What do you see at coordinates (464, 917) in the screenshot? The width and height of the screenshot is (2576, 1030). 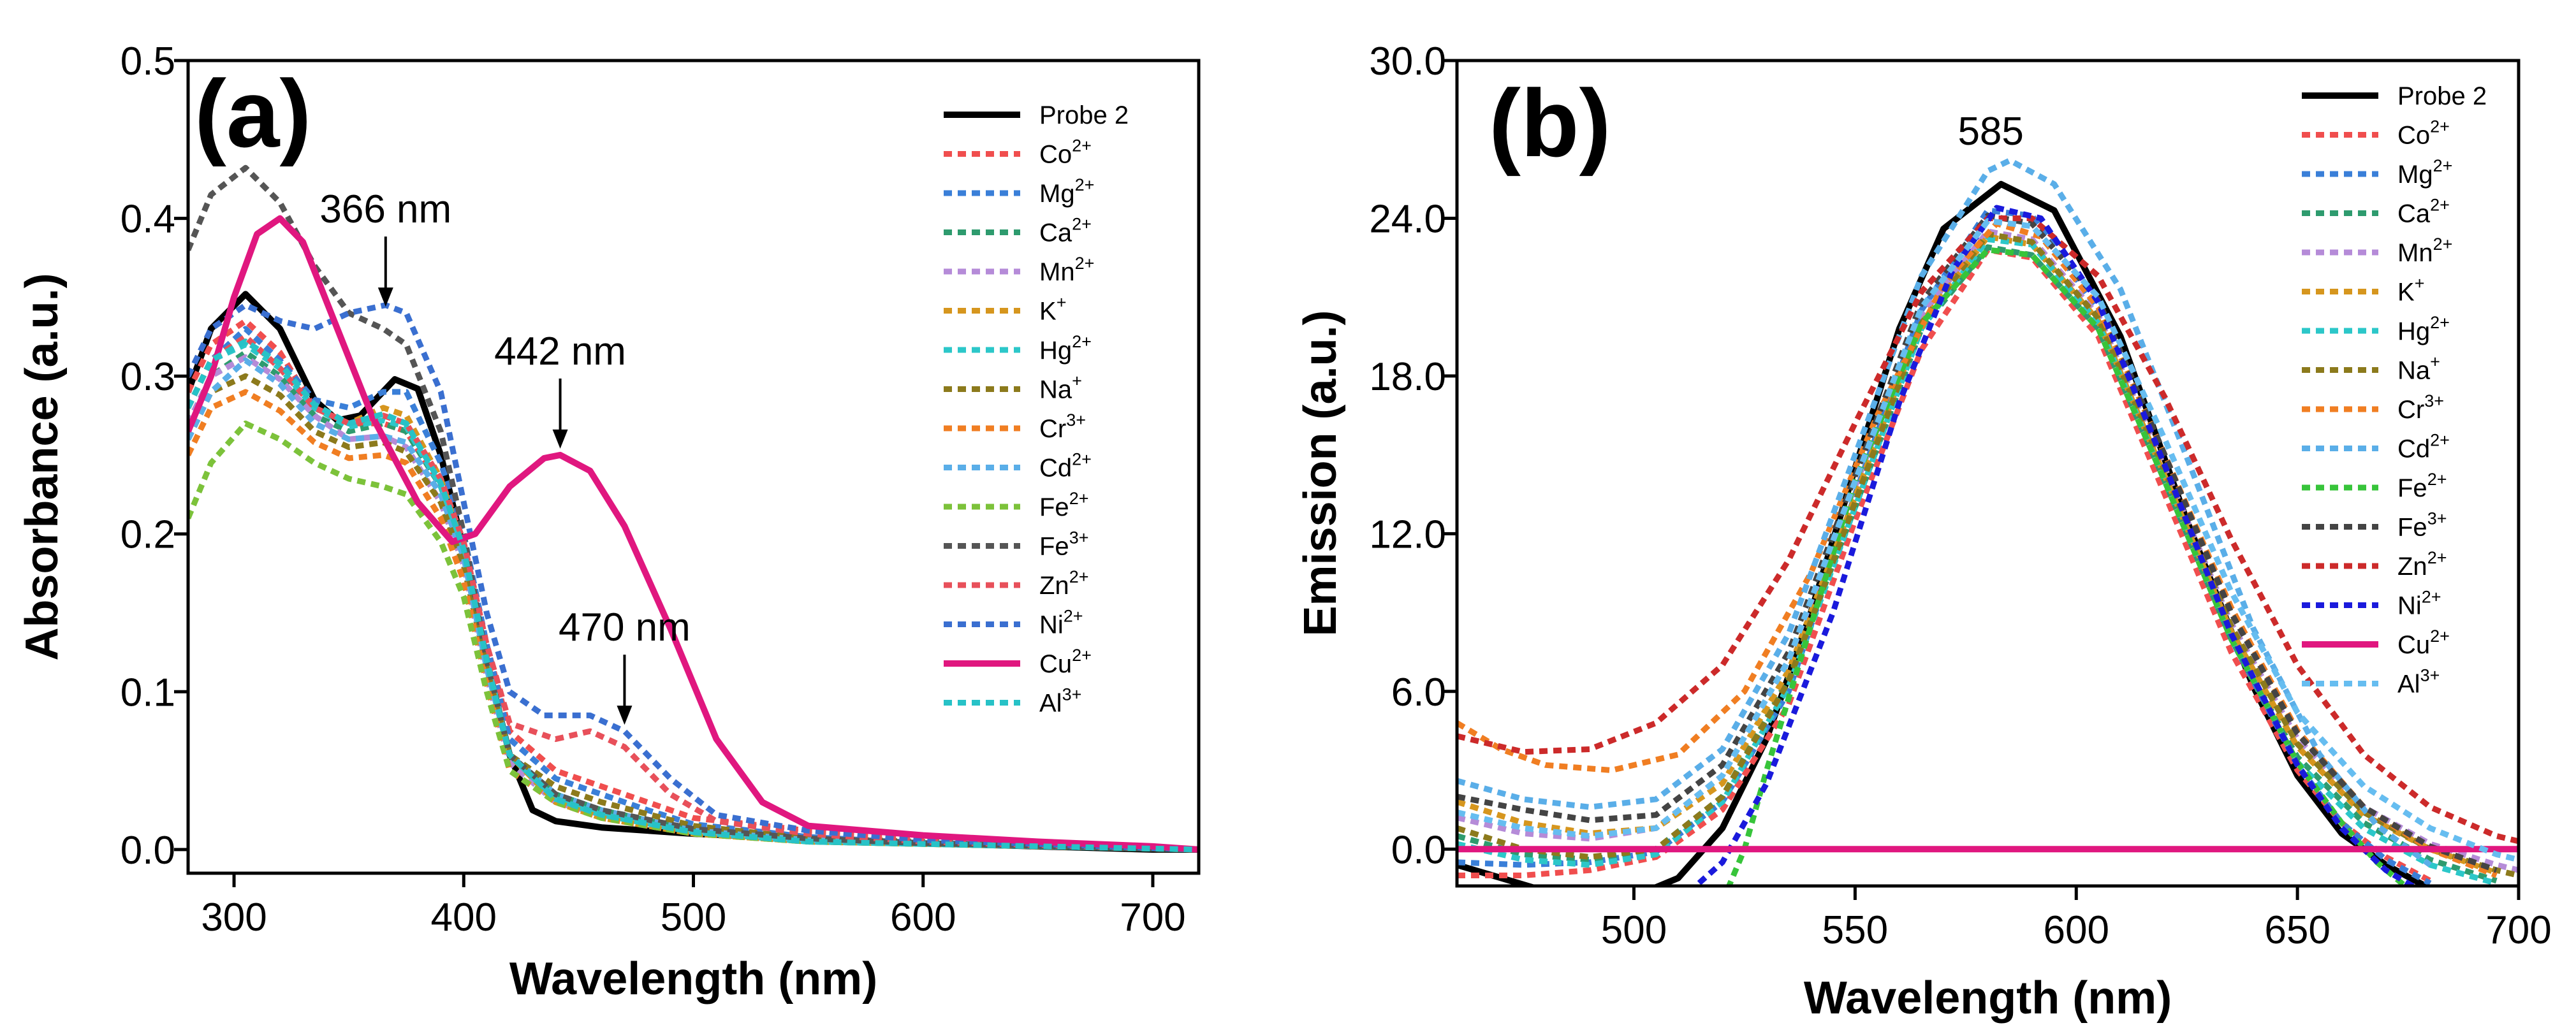 I see `x-tick-label-400: 400` at bounding box center [464, 917].